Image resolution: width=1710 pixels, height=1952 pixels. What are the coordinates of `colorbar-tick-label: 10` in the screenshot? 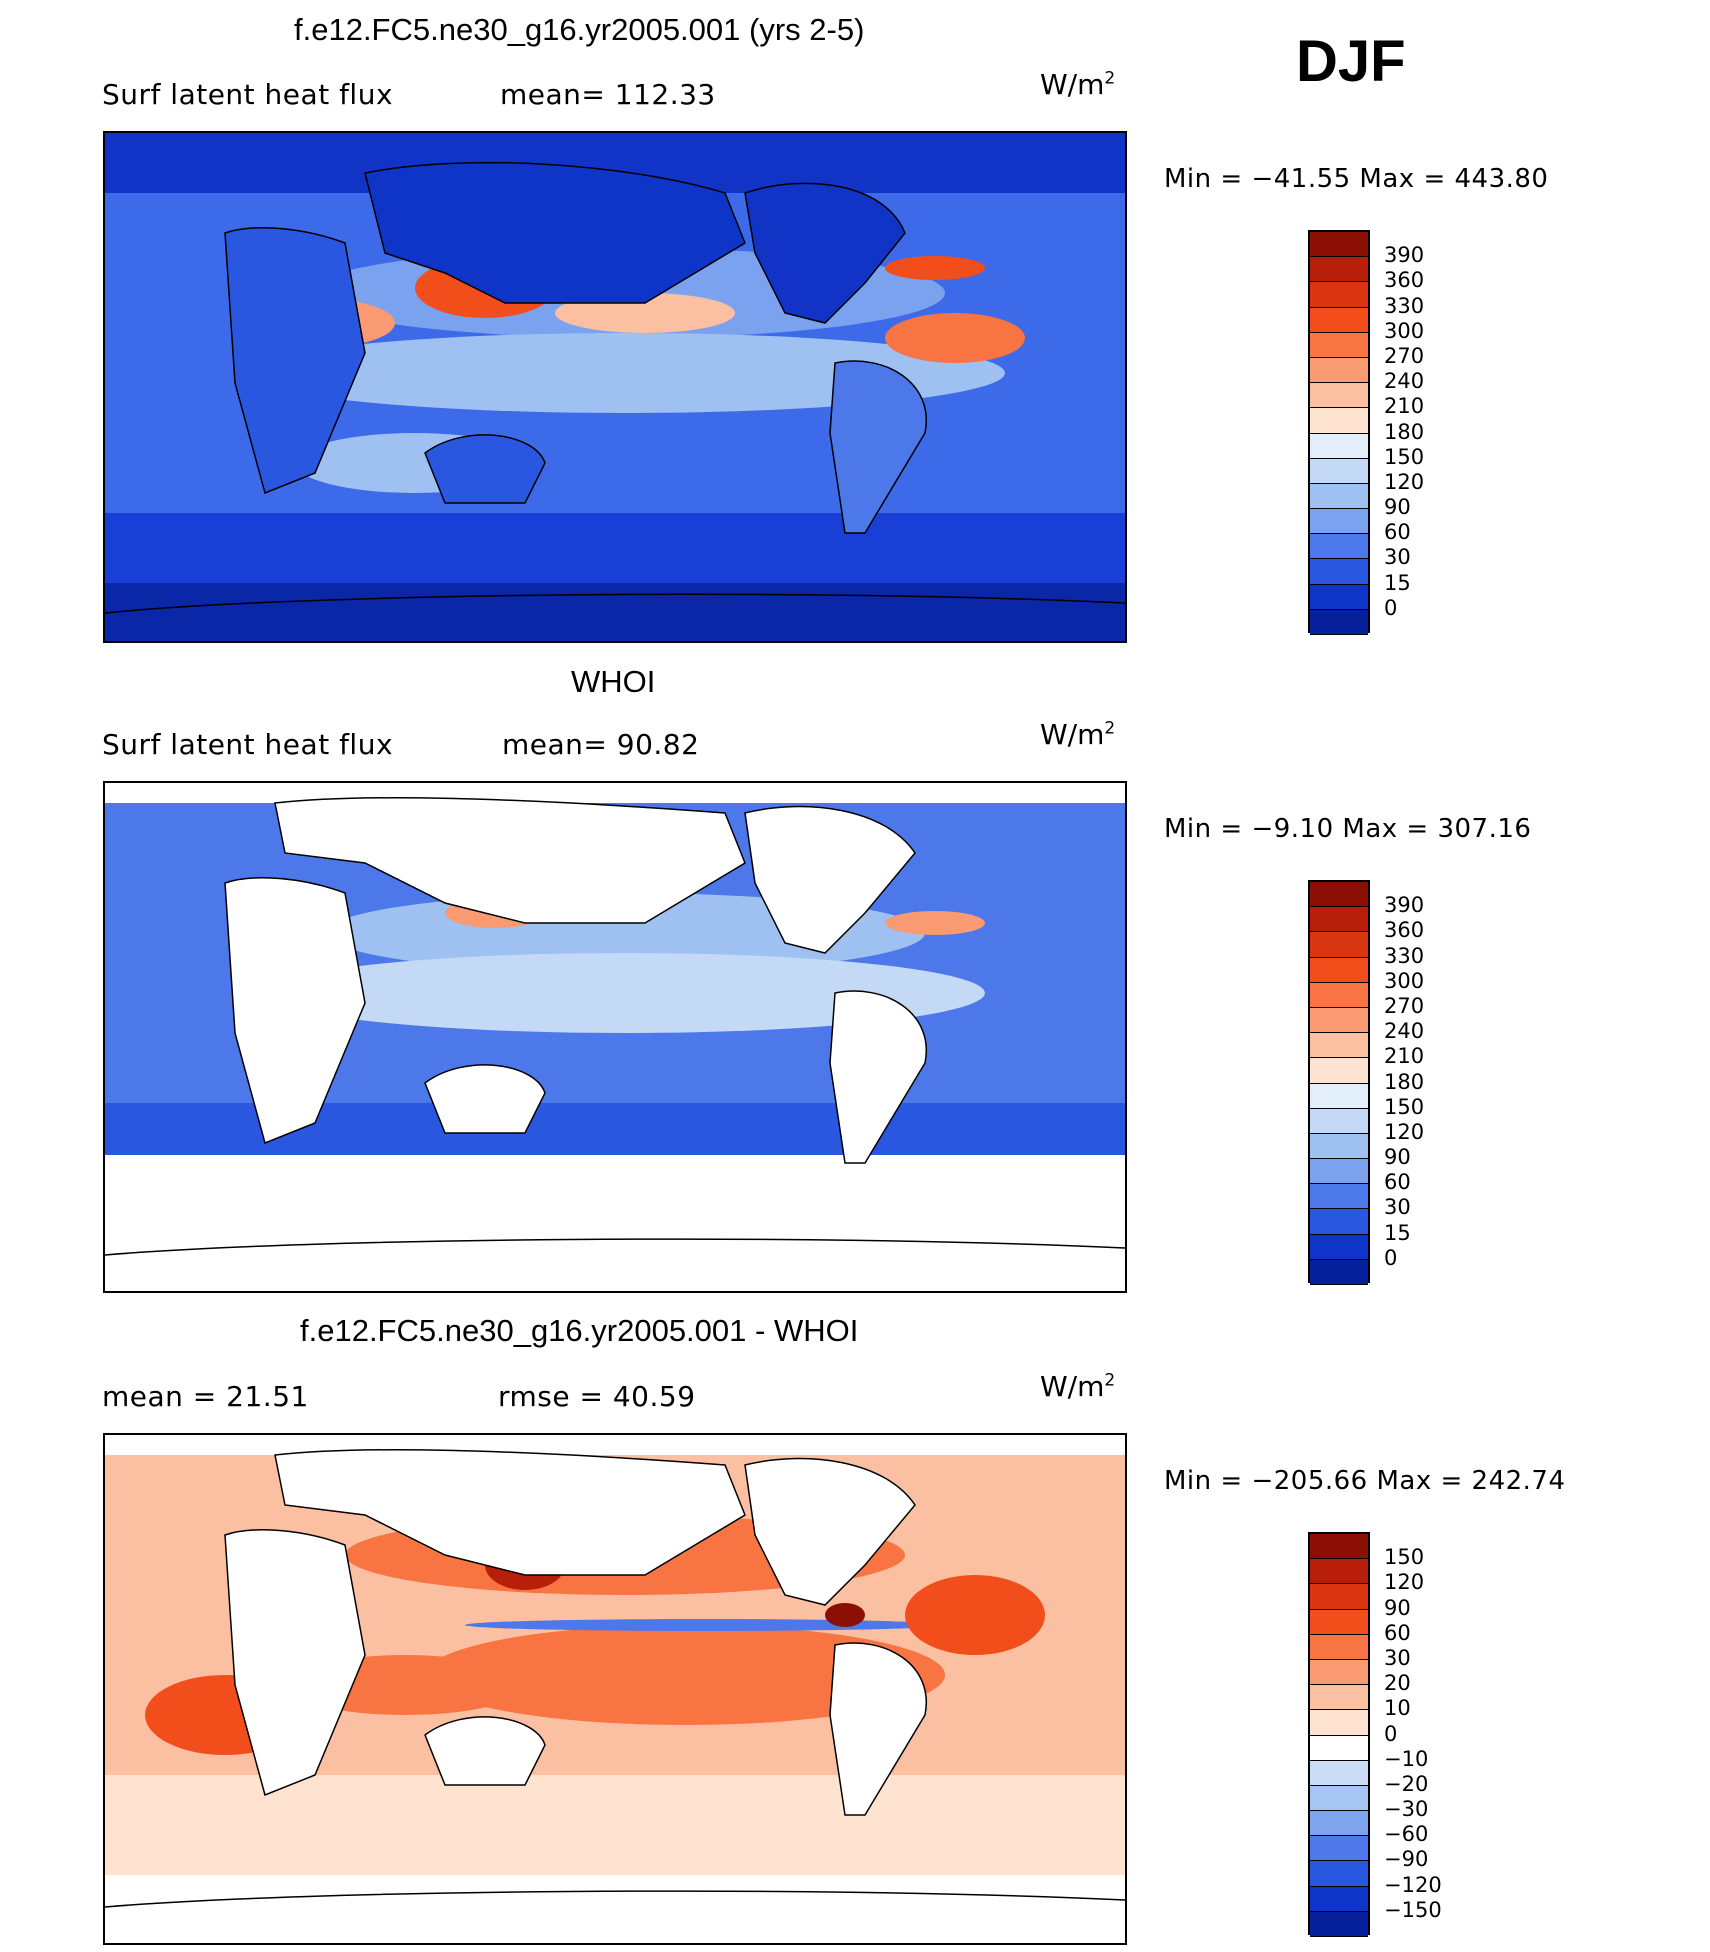 It's located at (1397, 1708).